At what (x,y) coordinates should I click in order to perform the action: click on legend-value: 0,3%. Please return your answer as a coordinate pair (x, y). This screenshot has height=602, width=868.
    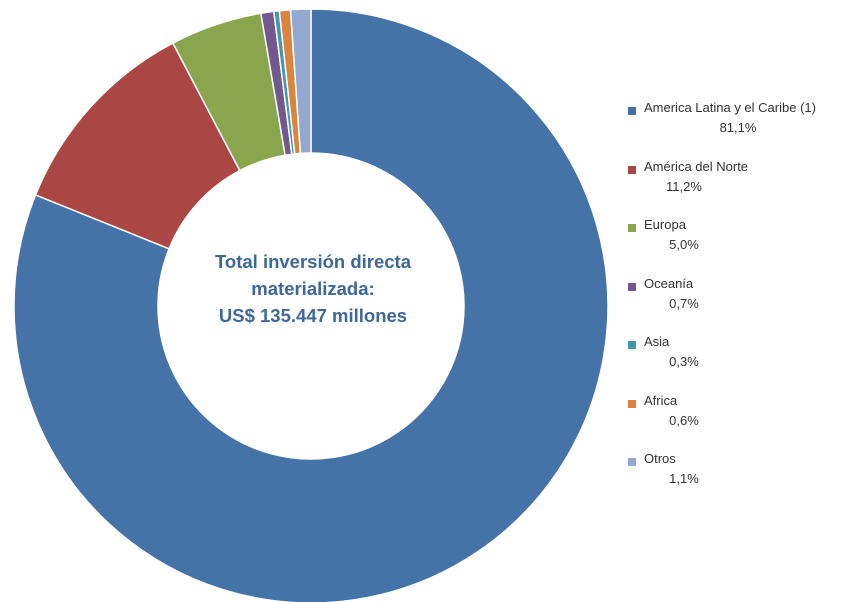
    Looking at the image, I should click on (684, 361).